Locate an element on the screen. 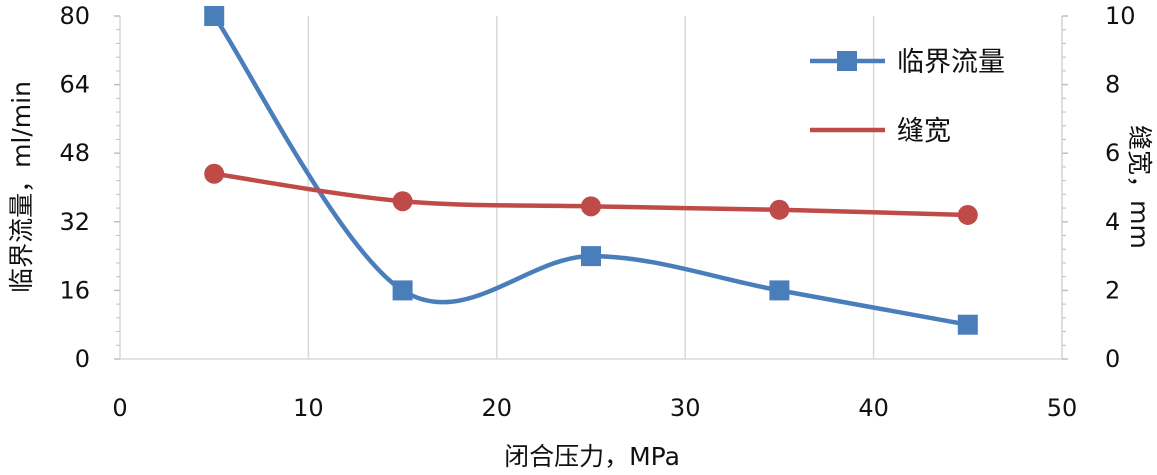 The width and height of the screenshot is (1157, 475). x-tick-label: 20 is located at coordinates (497, 408).